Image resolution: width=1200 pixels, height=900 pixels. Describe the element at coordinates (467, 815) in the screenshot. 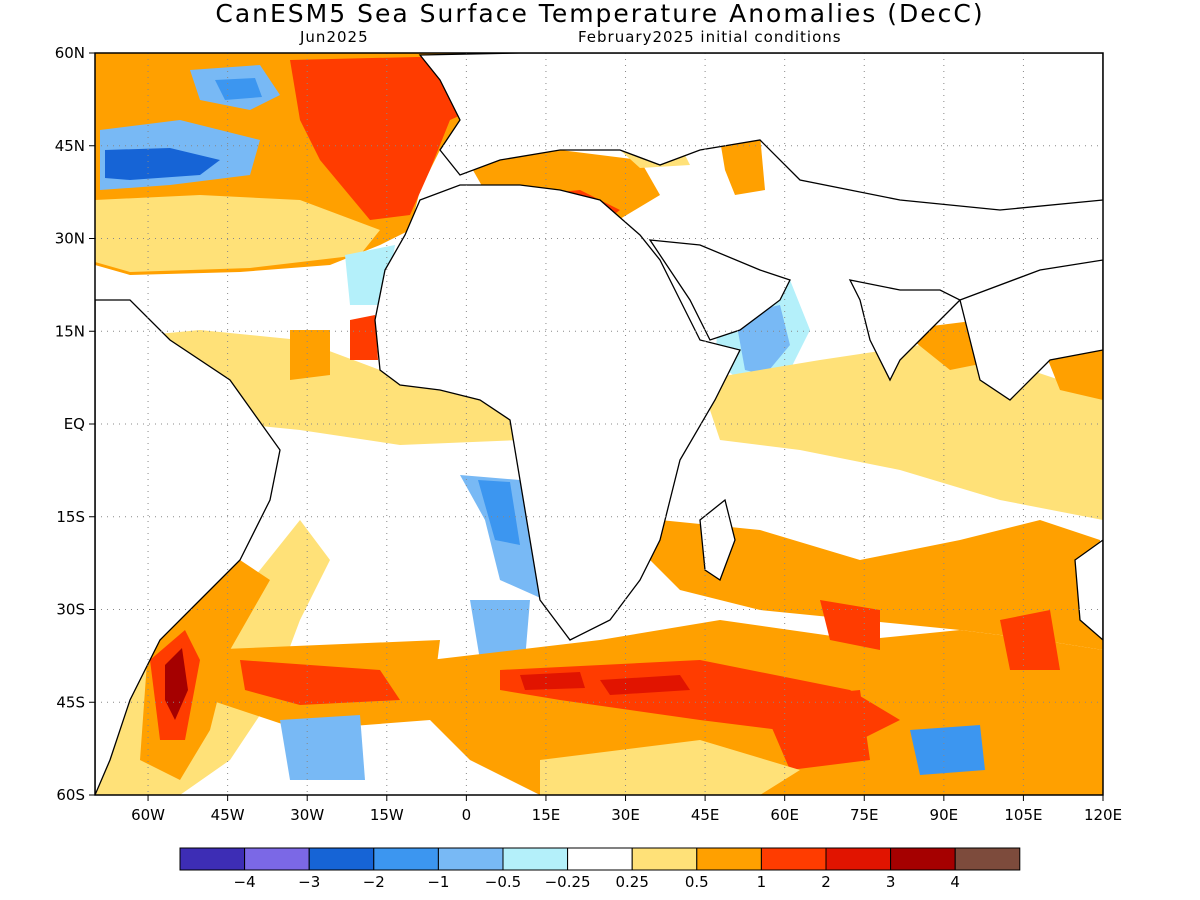

I see `lon-tick-label: 0` at that location.